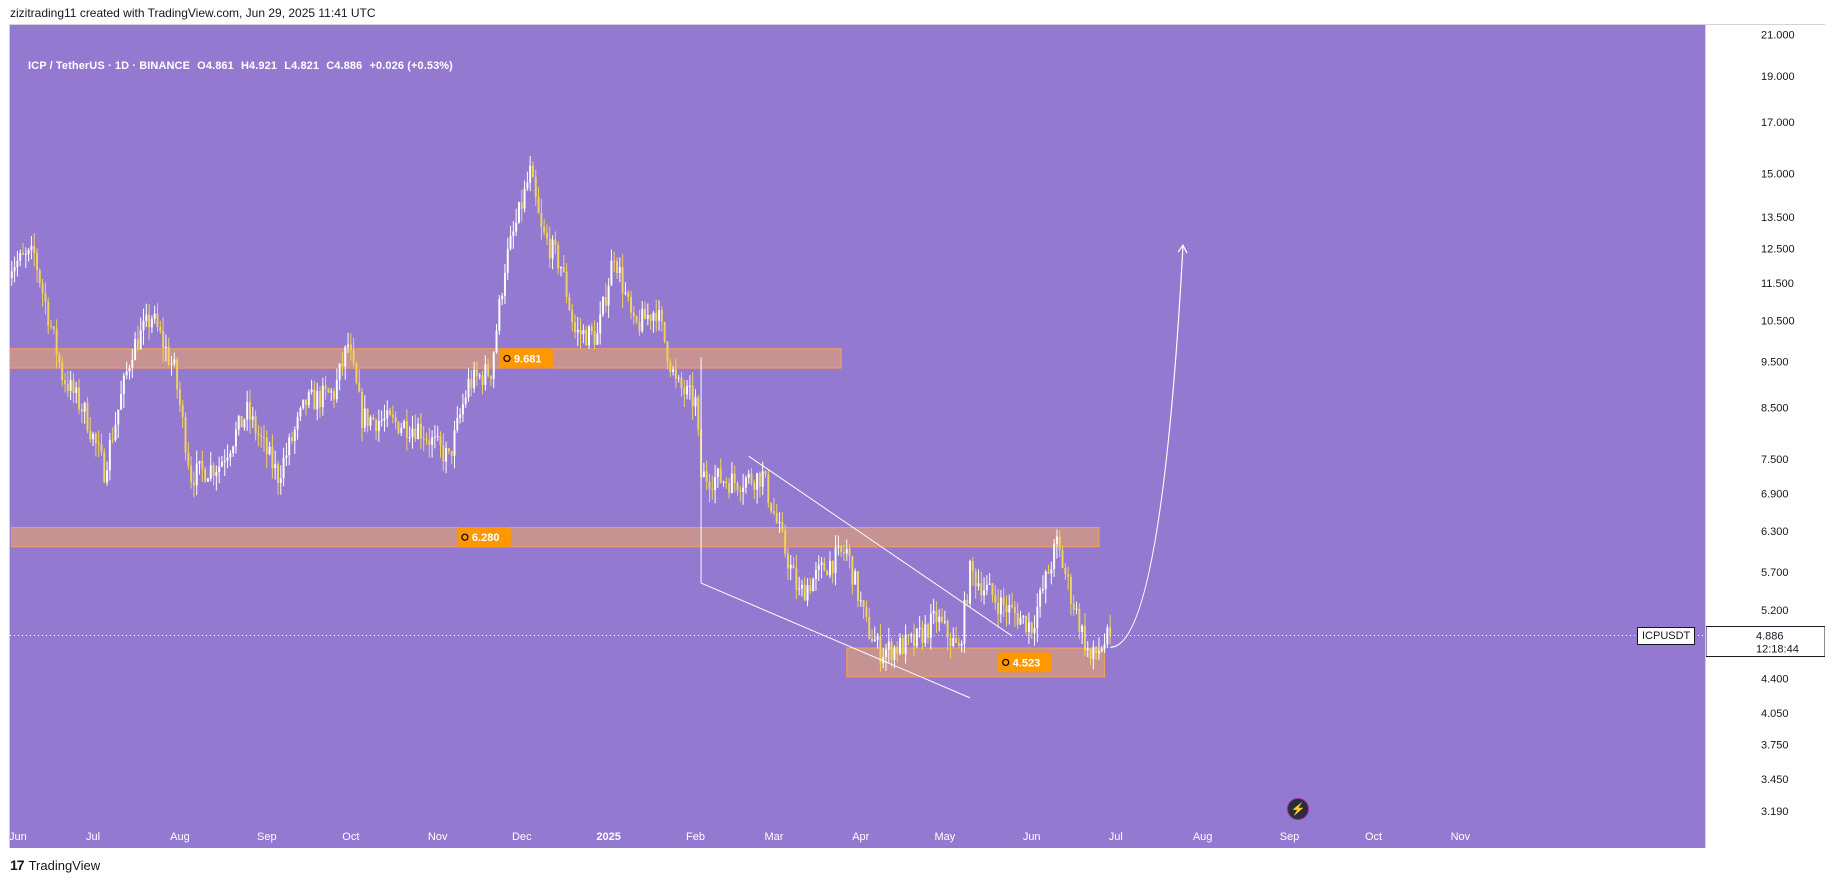 The width and height of the screenshot is (1835, 884). What do you see at coordinates (1778, 77) in the screenshot?
I see `price-tick-label: 19.000` at bounding box center [1778, 77].